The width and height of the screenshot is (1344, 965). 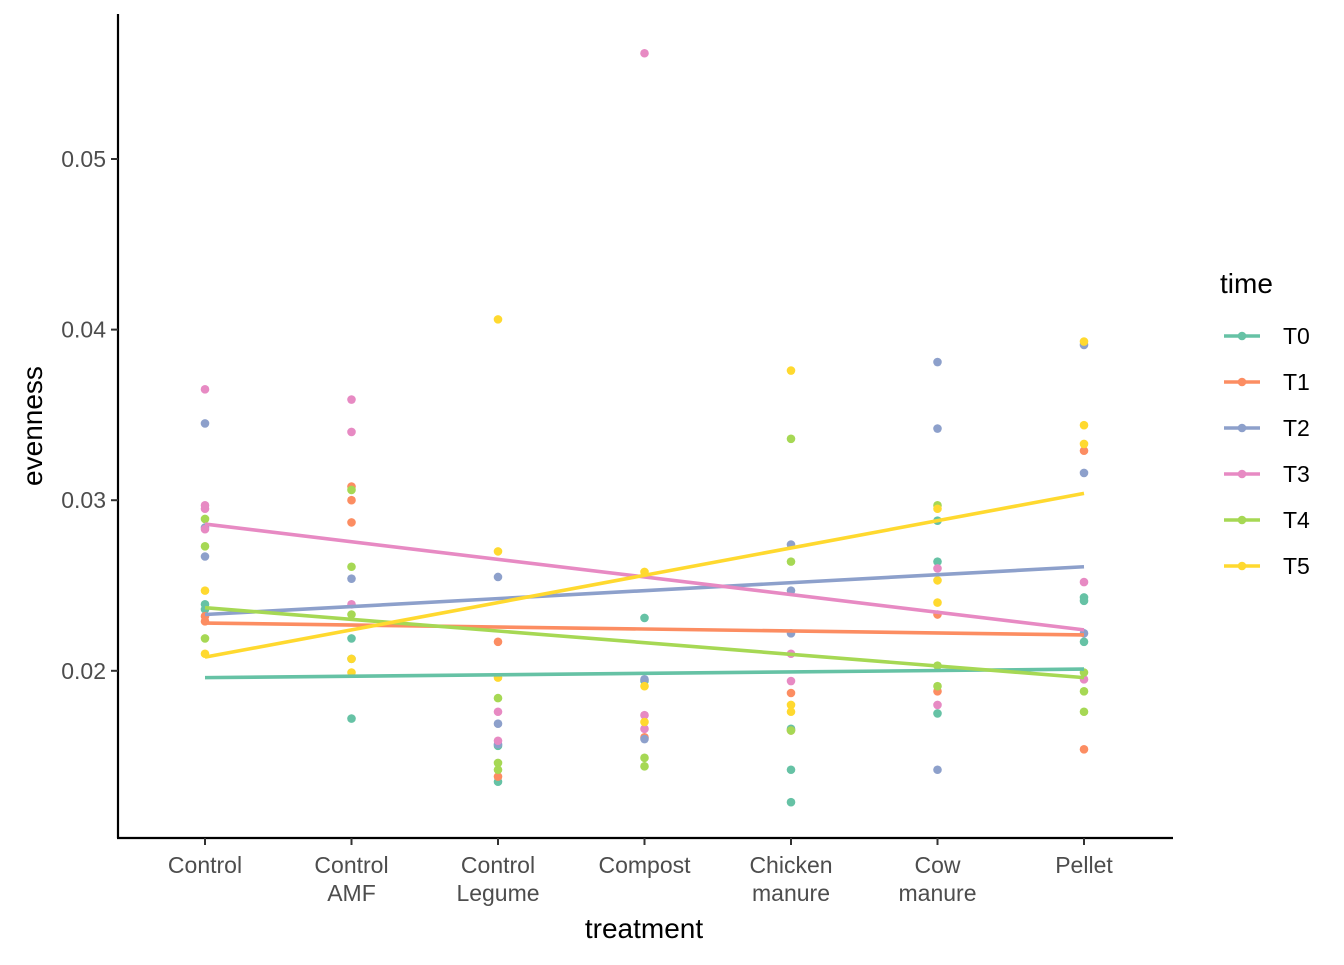 What do you see at coordinates (83, 500) in the screenshot?
I see `y-tick-label: 0.03` at bounding box center [83, 500].